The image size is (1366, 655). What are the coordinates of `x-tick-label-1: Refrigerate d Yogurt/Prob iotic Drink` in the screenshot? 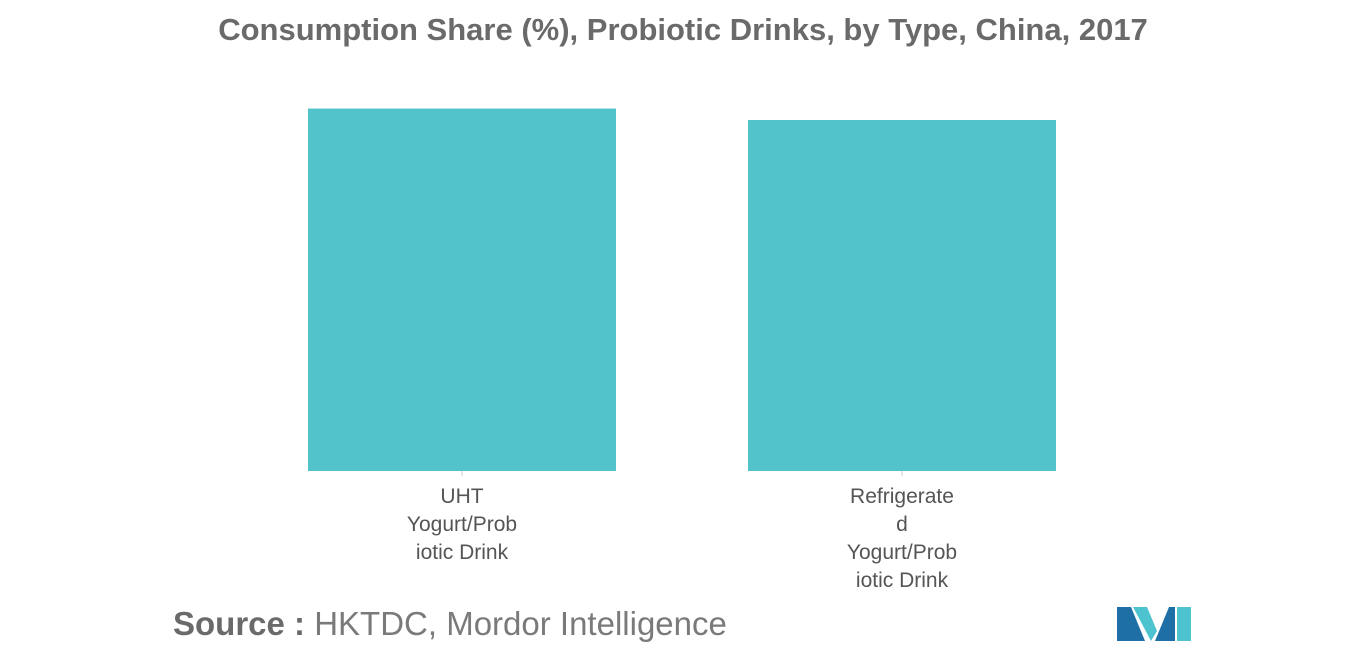 It's located at (902, 538).